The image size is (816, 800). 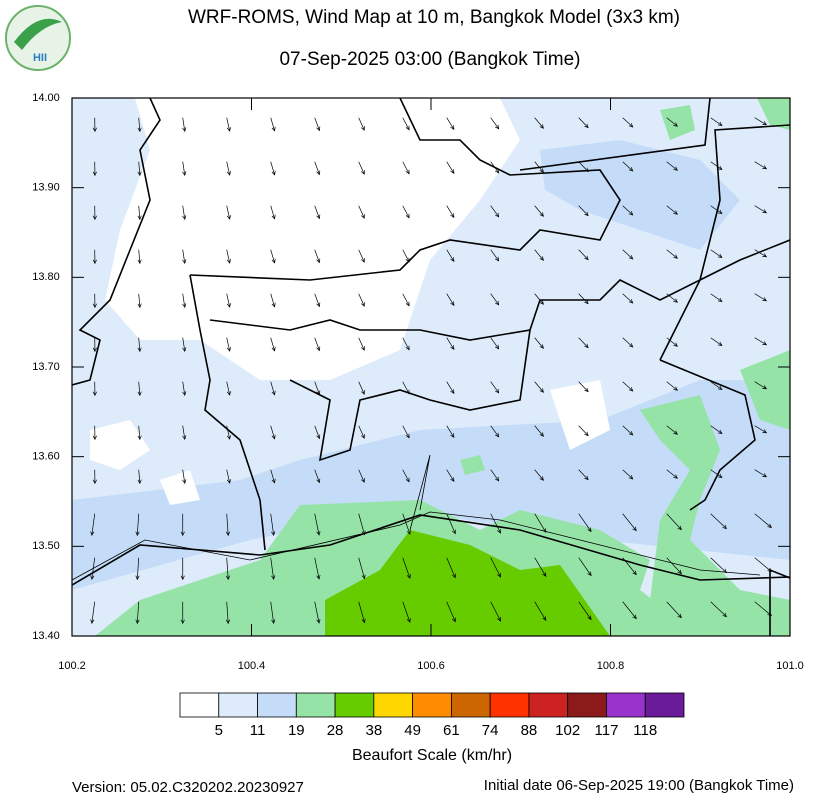 What do you see at coordinates (607, 730) in the screenshot?
I see `colorbar-label: 117` at bounding box center [607, 730].